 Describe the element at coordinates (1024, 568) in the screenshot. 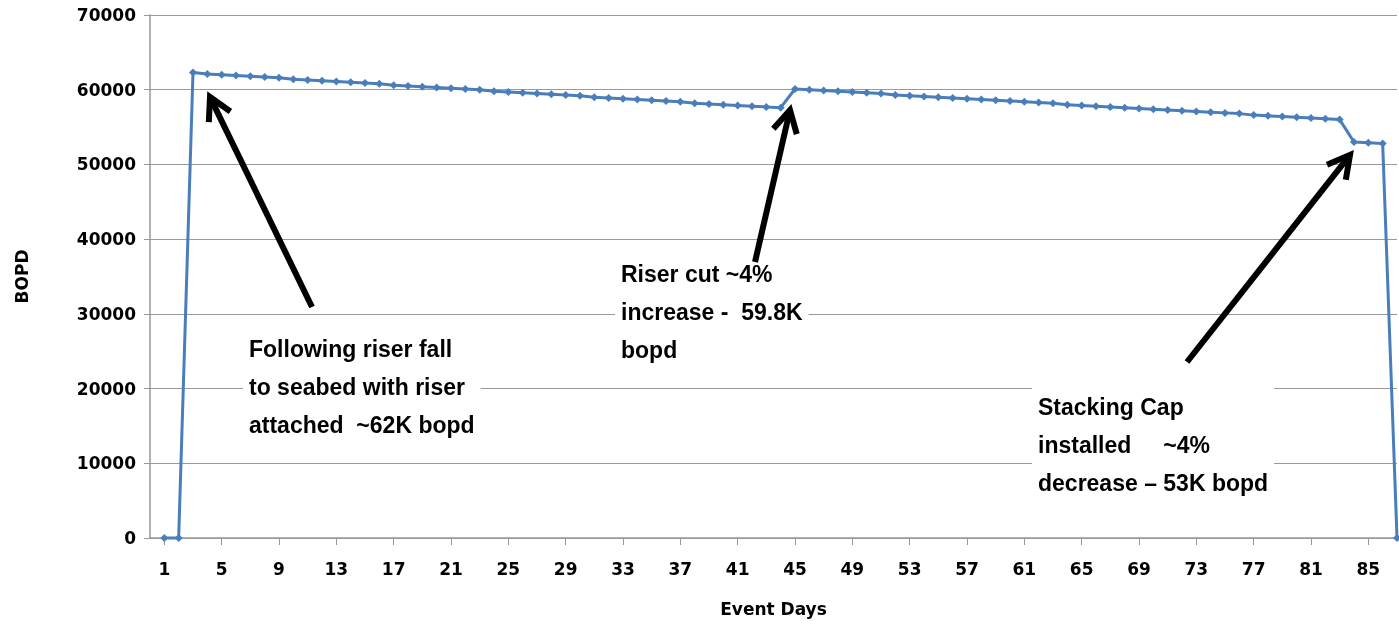

I see `x-tick-label: 61` at that location.